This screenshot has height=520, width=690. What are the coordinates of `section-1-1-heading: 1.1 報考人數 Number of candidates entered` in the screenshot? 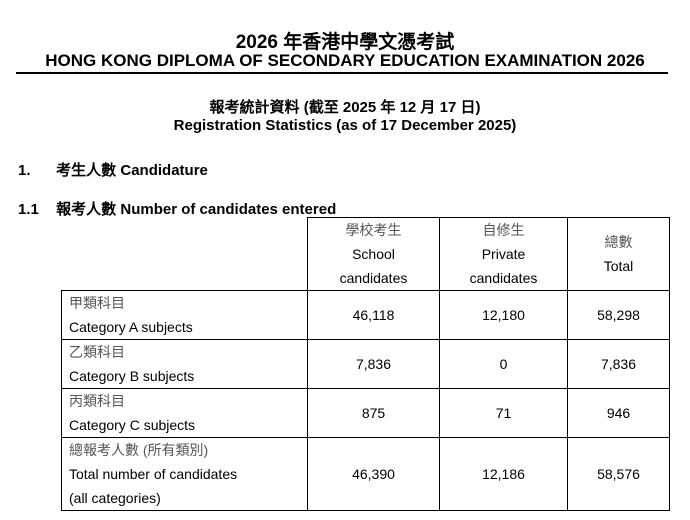 It's located at (177, 208).